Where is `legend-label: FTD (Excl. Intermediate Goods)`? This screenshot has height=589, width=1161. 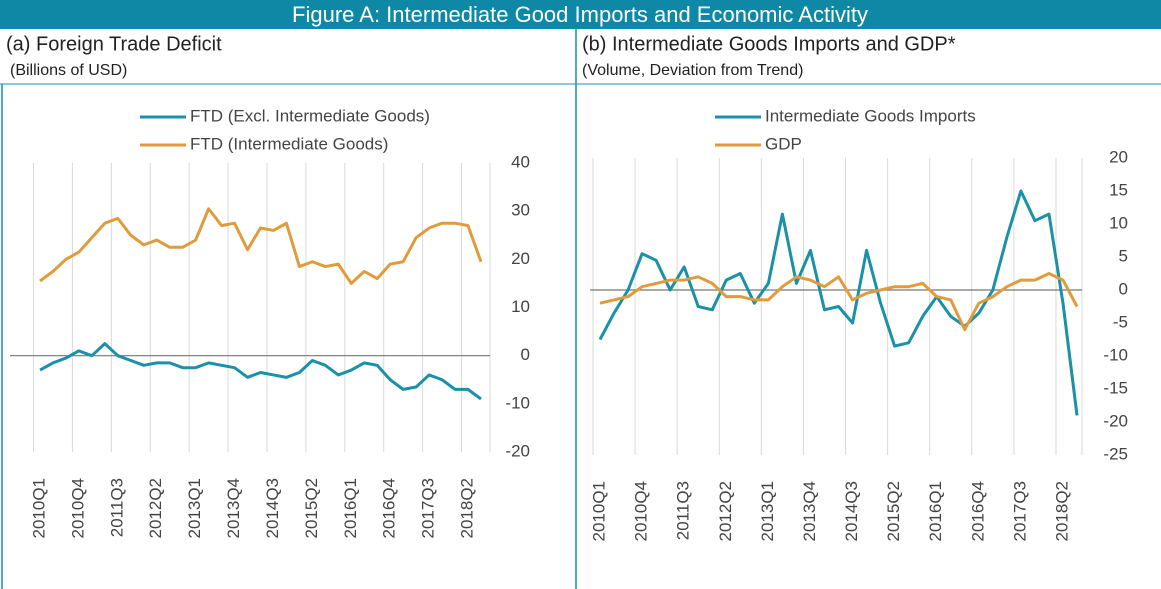
legend-label: FTD (Excl. Intermediate Goods) is located at coordinates (310, 115).